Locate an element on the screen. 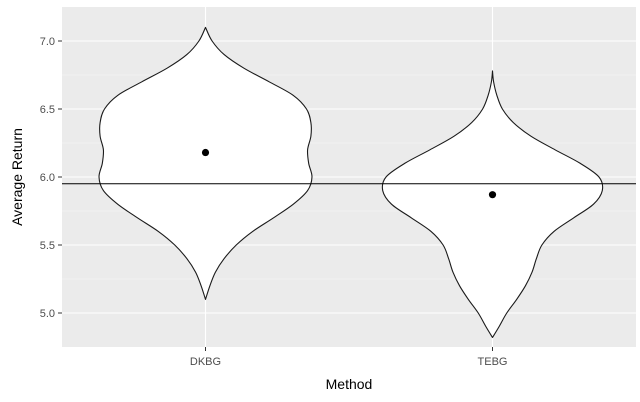  y-tick-label: 6.0 is located at coordinates (47, 178).